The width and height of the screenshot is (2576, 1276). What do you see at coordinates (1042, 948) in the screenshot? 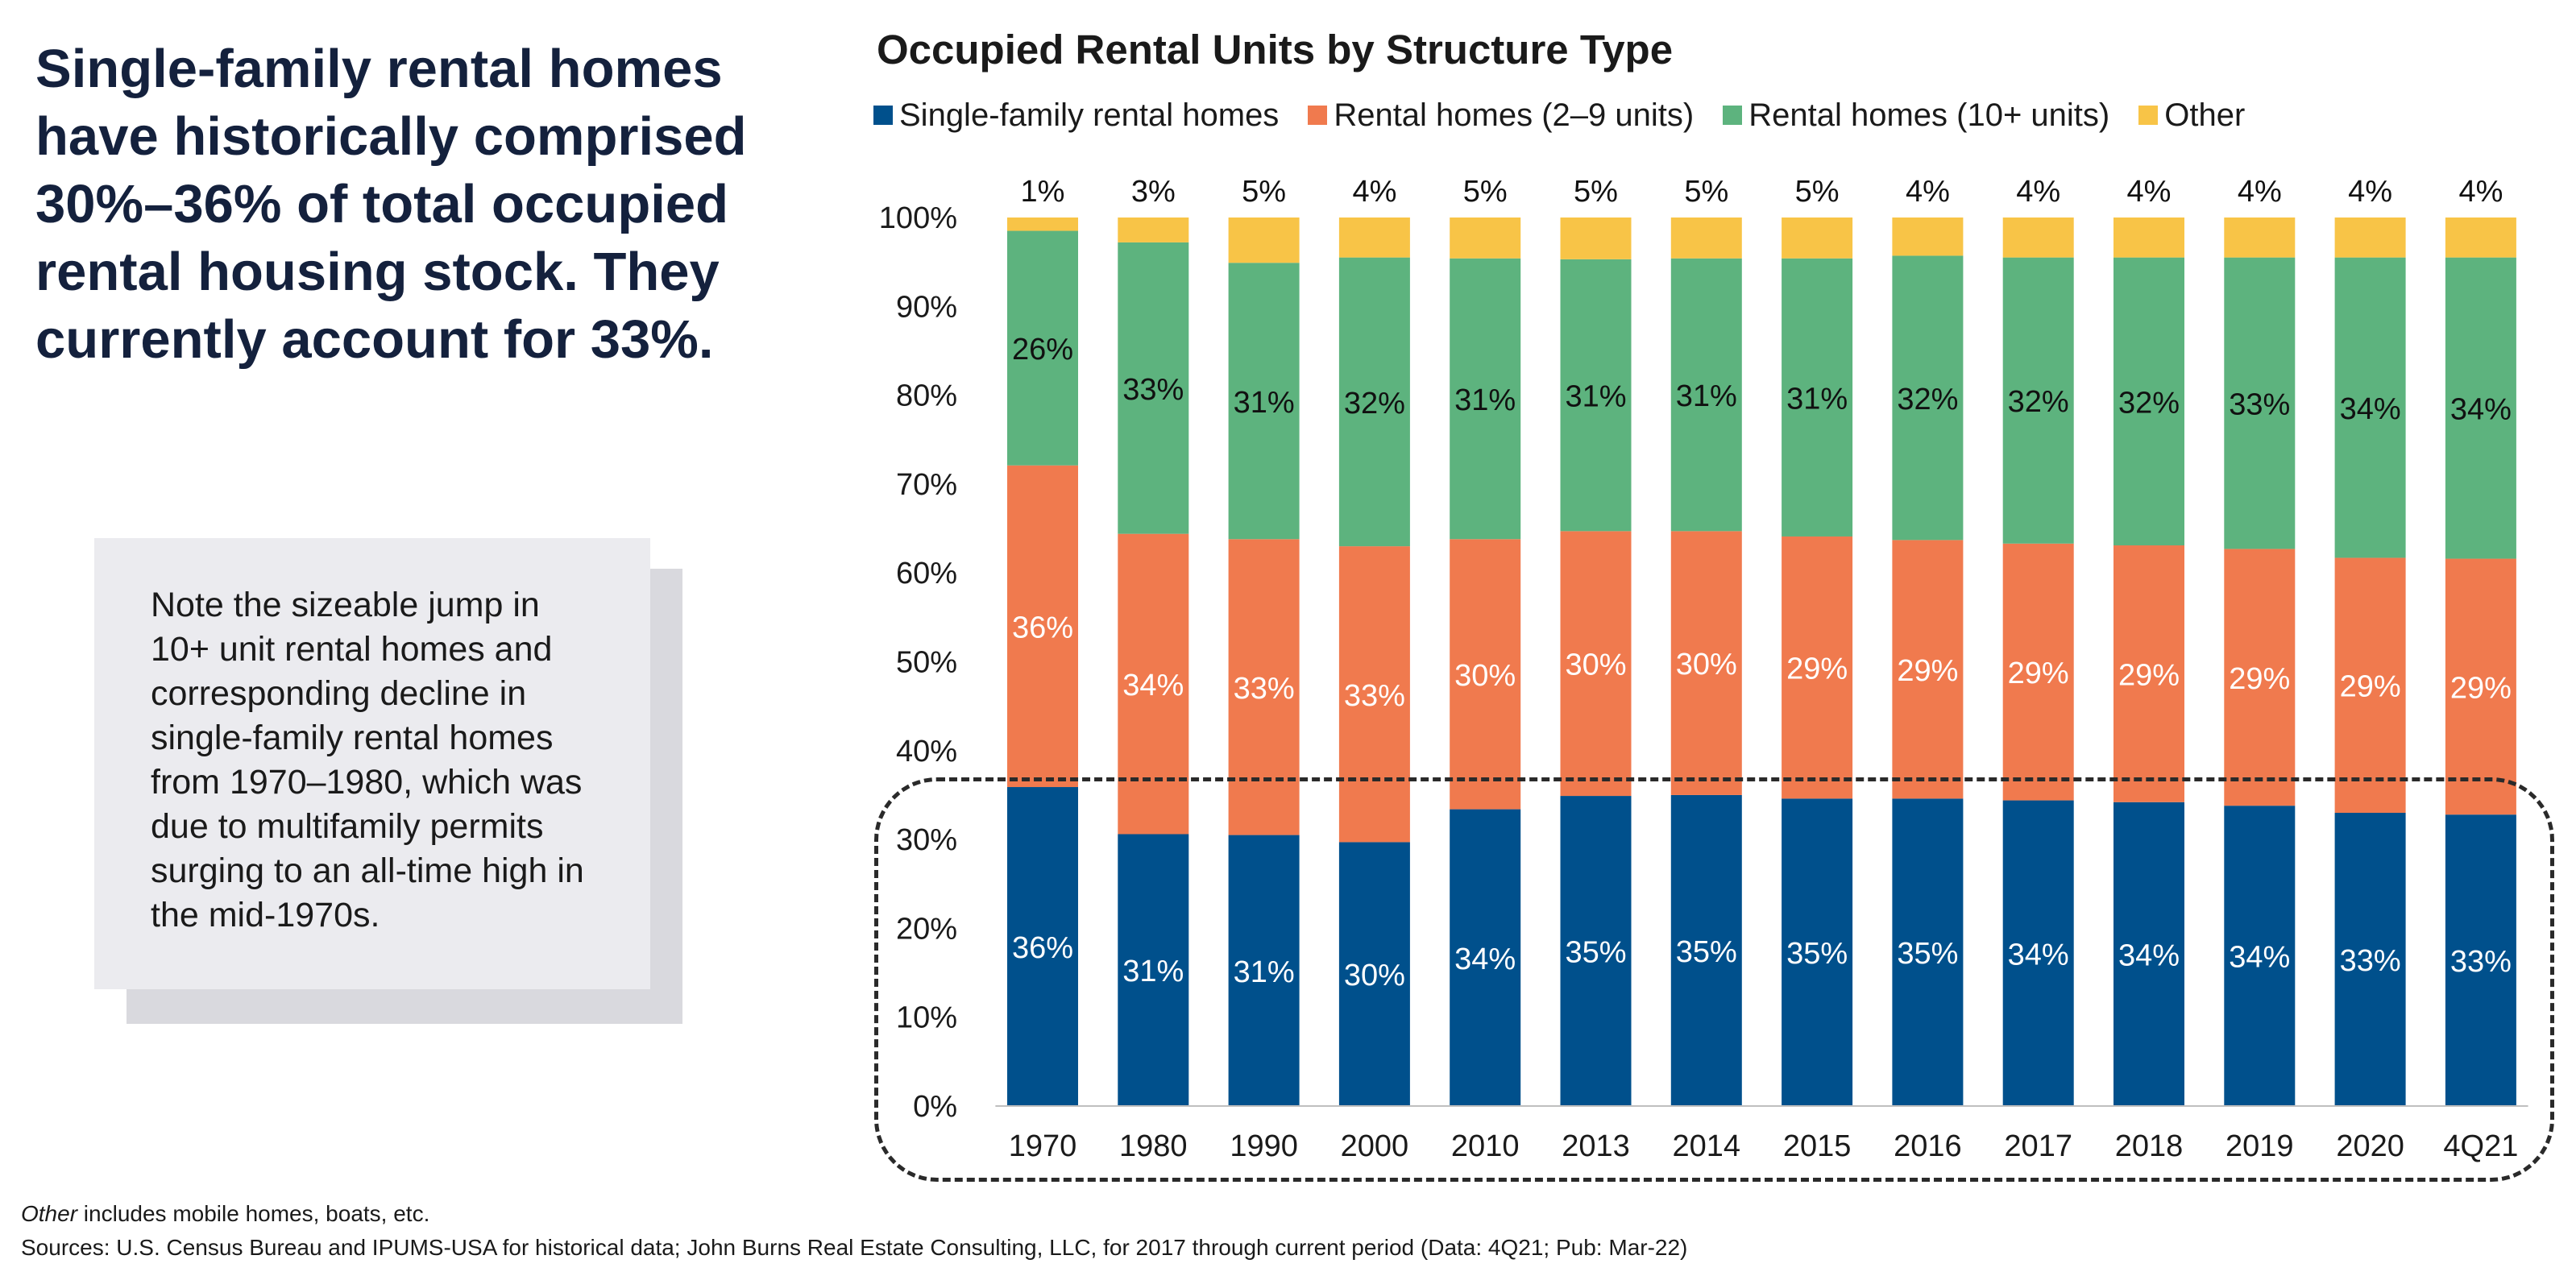
I see `data-label: 36%` at bounding box center [1042, 948].